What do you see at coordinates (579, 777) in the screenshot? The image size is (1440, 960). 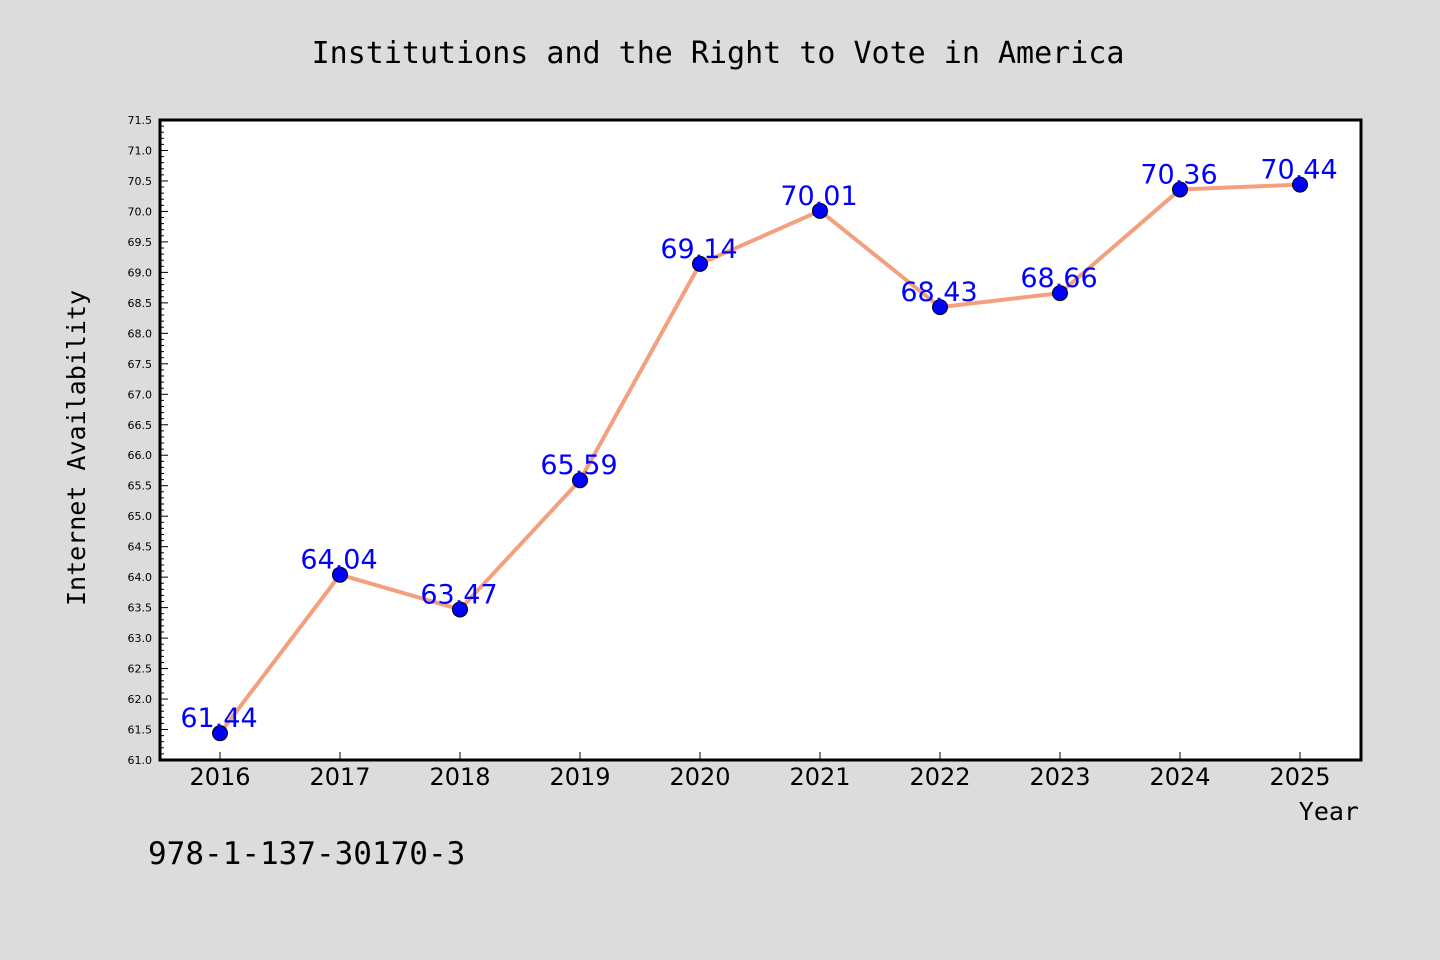 I see `x-tick-label: 2019` at bounding box center [579, 777].